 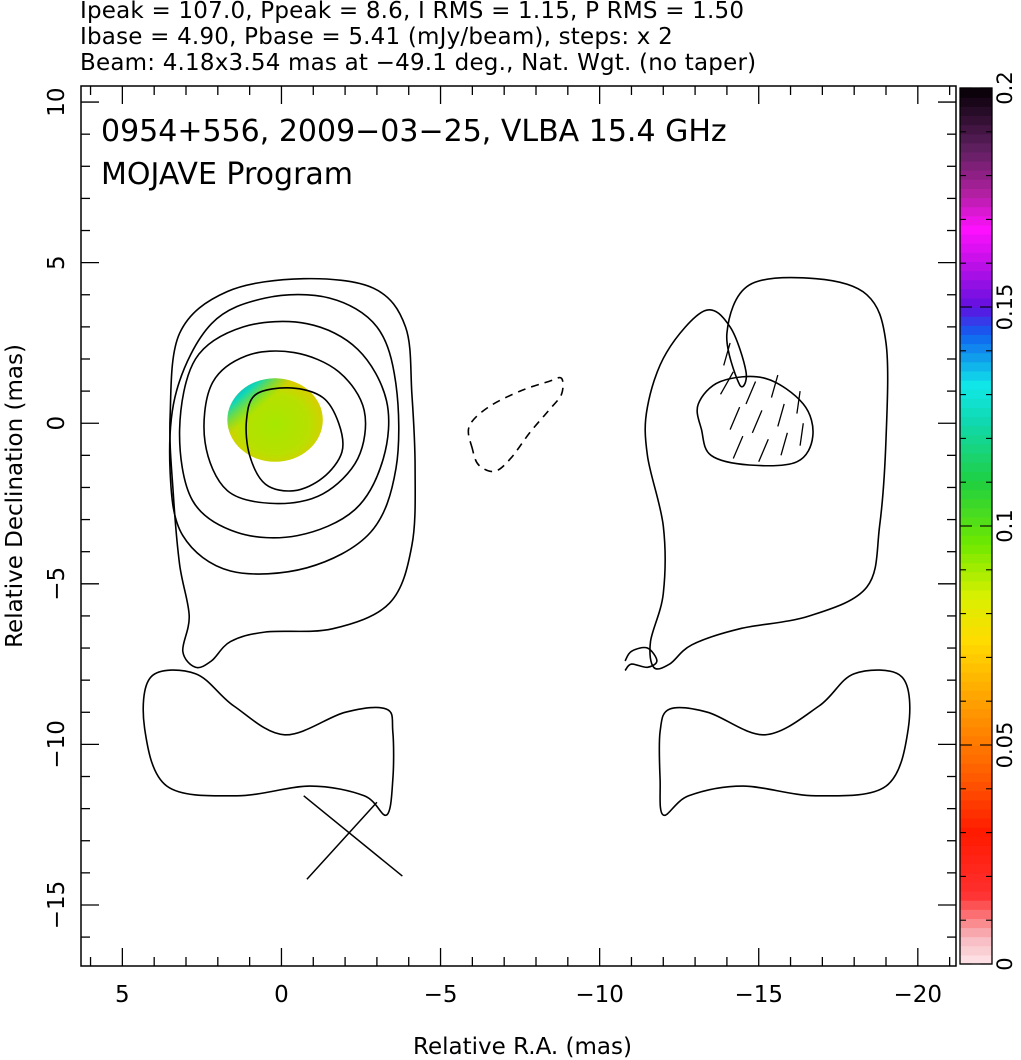 What do you see at coordinates (522, 1047) in the screenshot?
I see `x-axis-label: Relative R.A. (mas)` at bounding box center [522, 1047].